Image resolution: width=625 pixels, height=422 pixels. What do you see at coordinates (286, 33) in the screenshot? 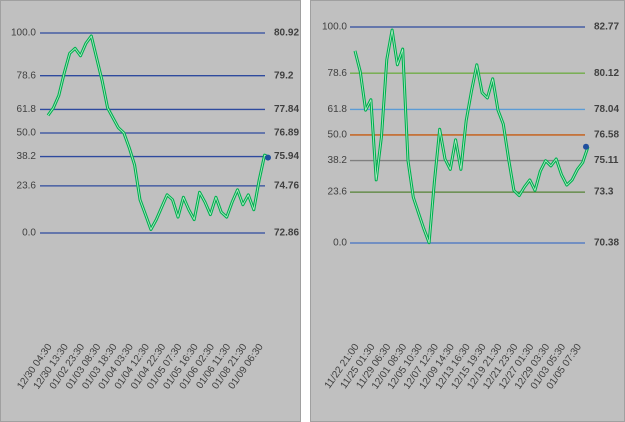
I see `price-label: 80.92` at bounding box center [286, 33].